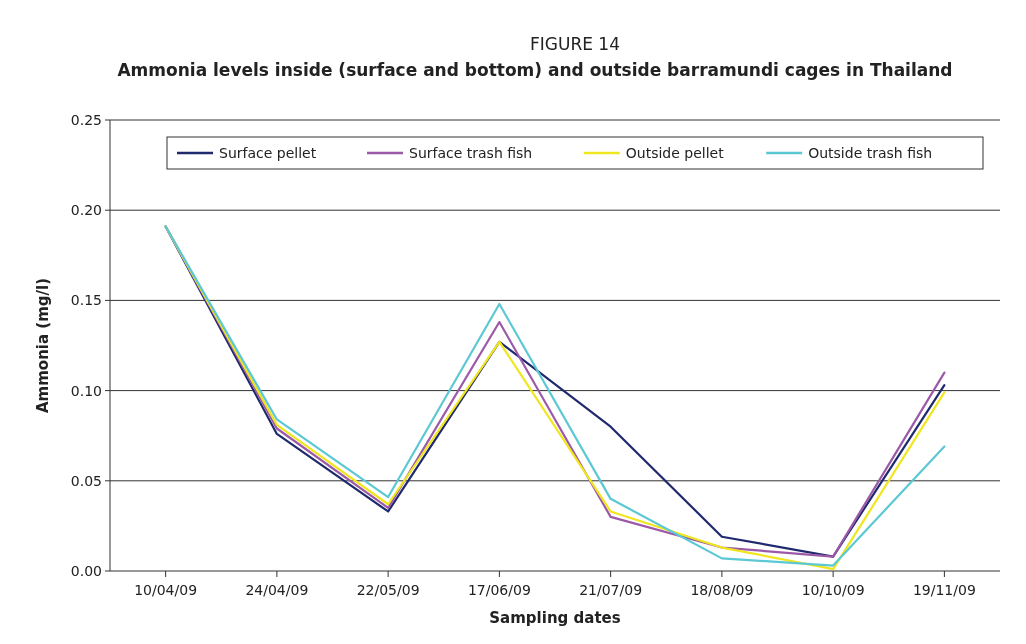 Image resolution: width=1026 pixels, height=644 pixels. I want to click on x-tick-label: 19/11/09, so click(944, 590).